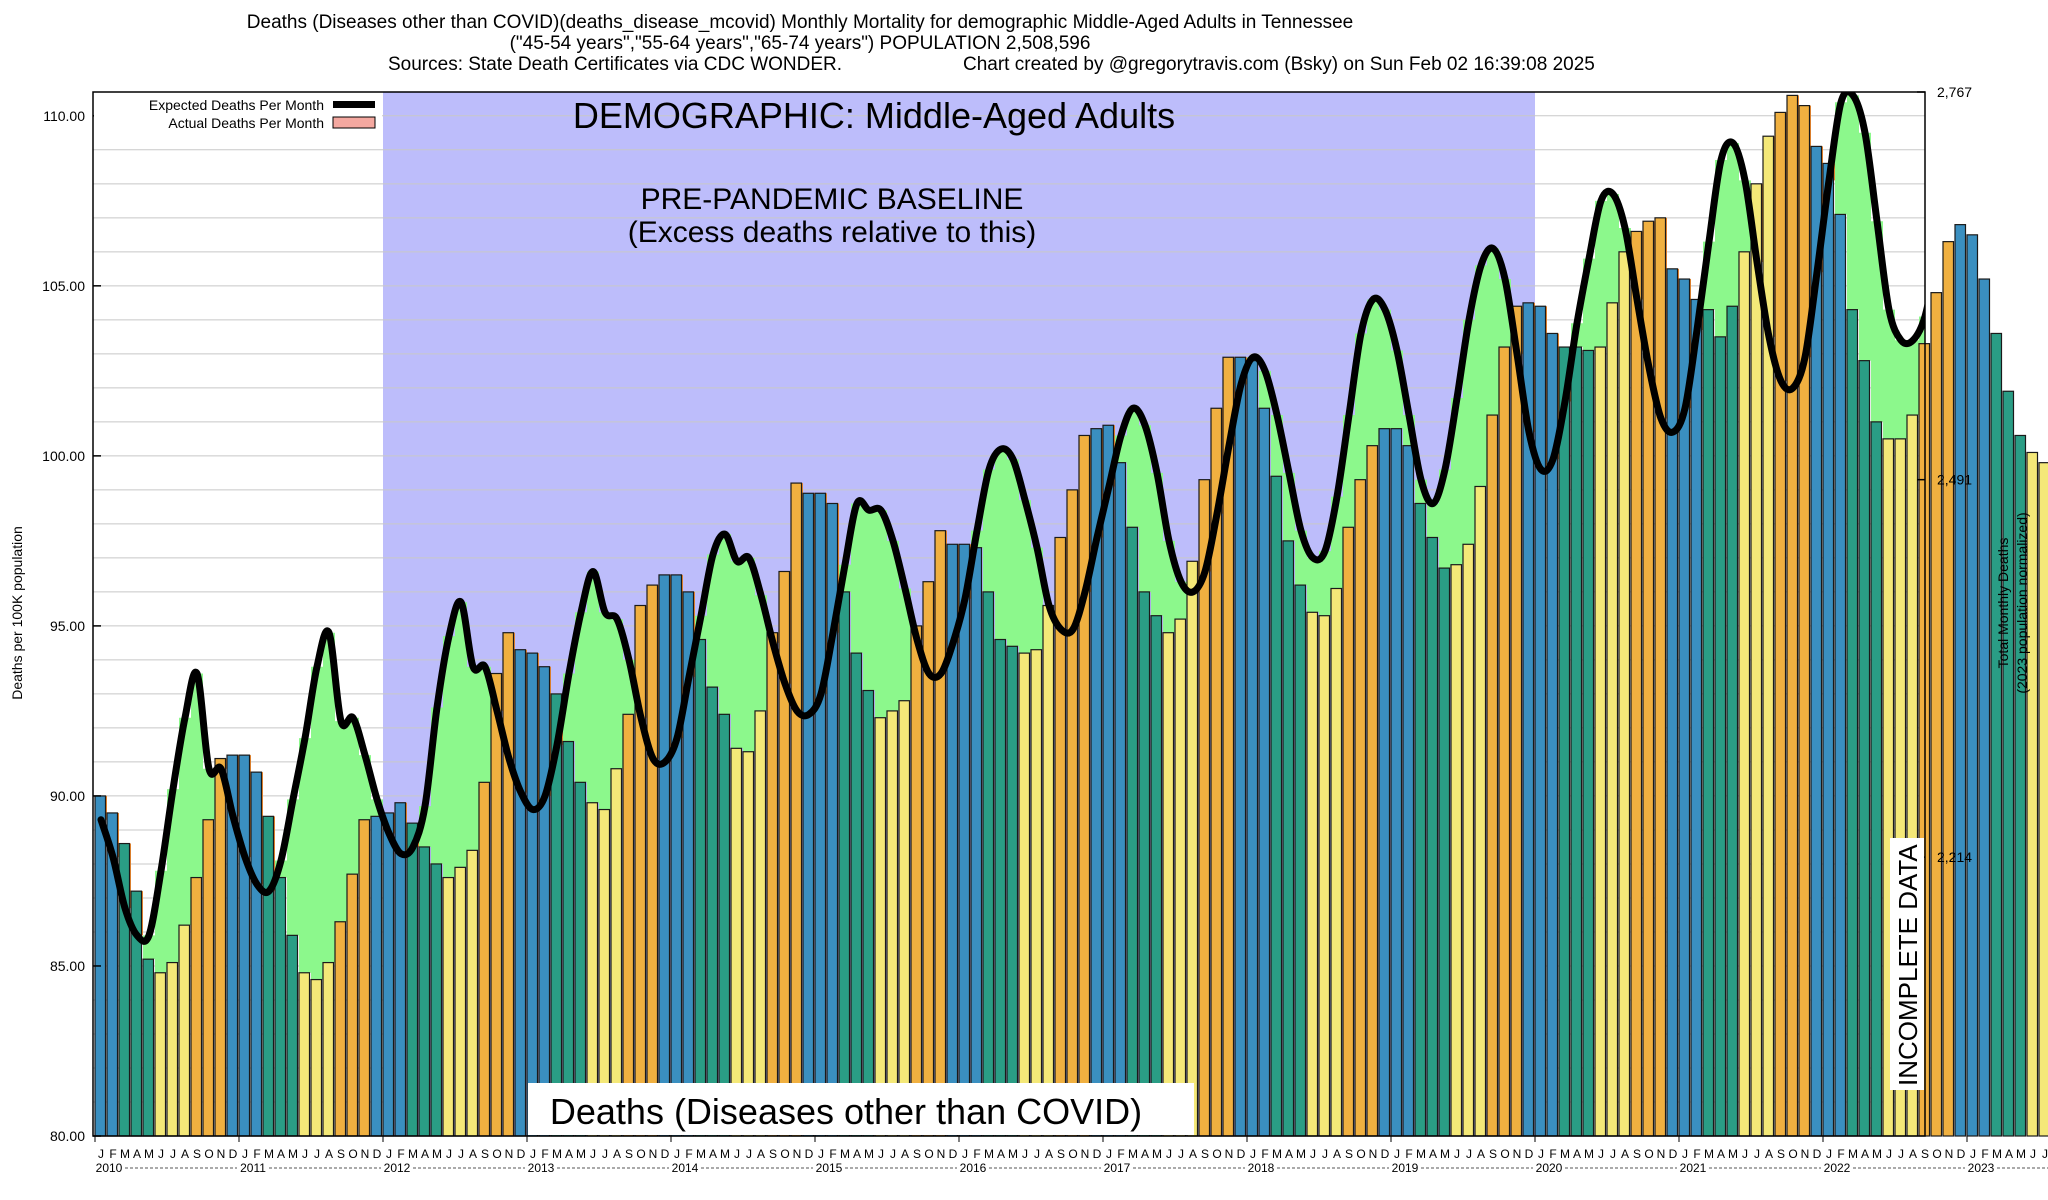 The image size is (2048, 1200). I want to click on bottom-label: Deaths (Diseases other than COVID), so click(846, 1111).